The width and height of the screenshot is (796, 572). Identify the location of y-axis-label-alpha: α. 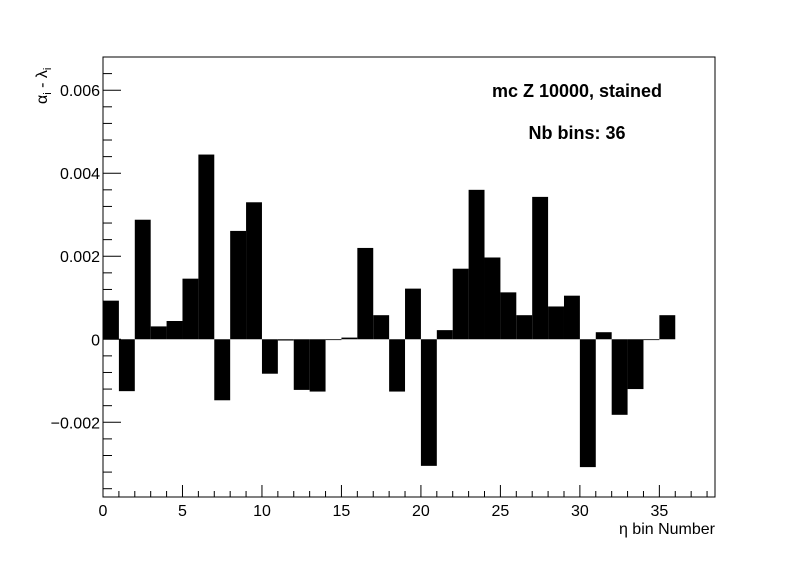
(42, 99).